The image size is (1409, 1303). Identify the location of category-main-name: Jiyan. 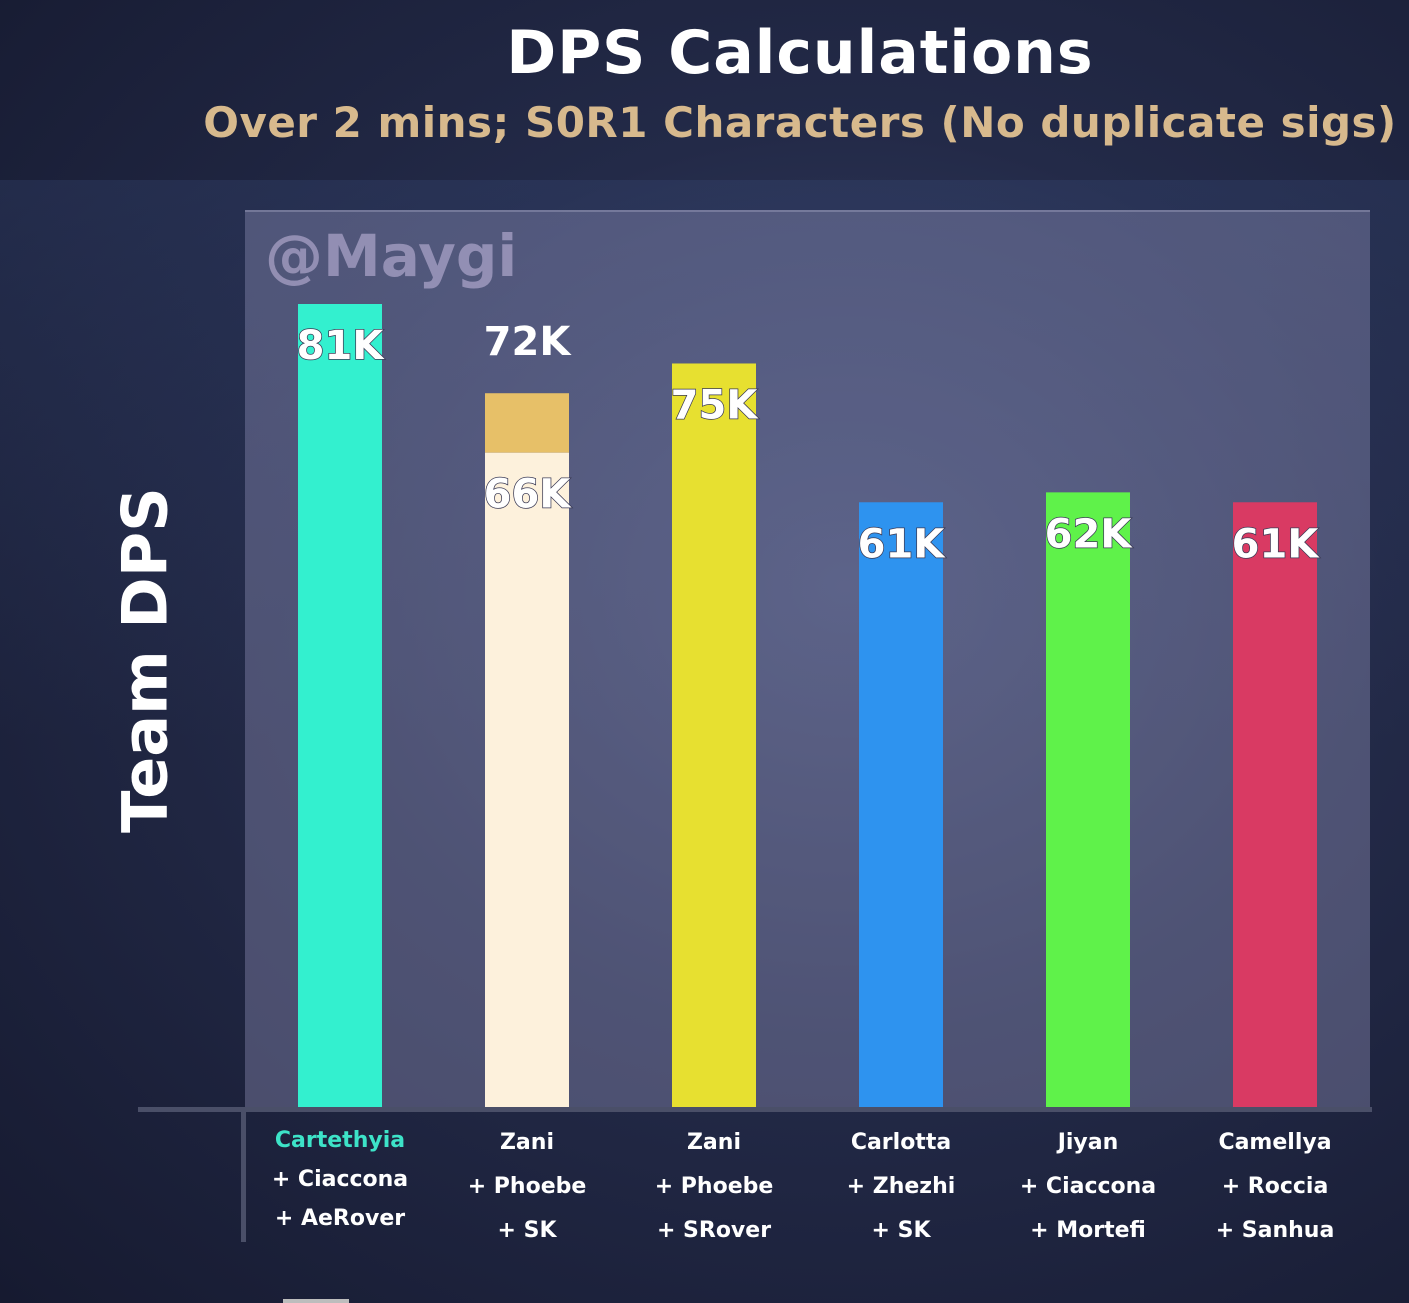
(1088, 1142).